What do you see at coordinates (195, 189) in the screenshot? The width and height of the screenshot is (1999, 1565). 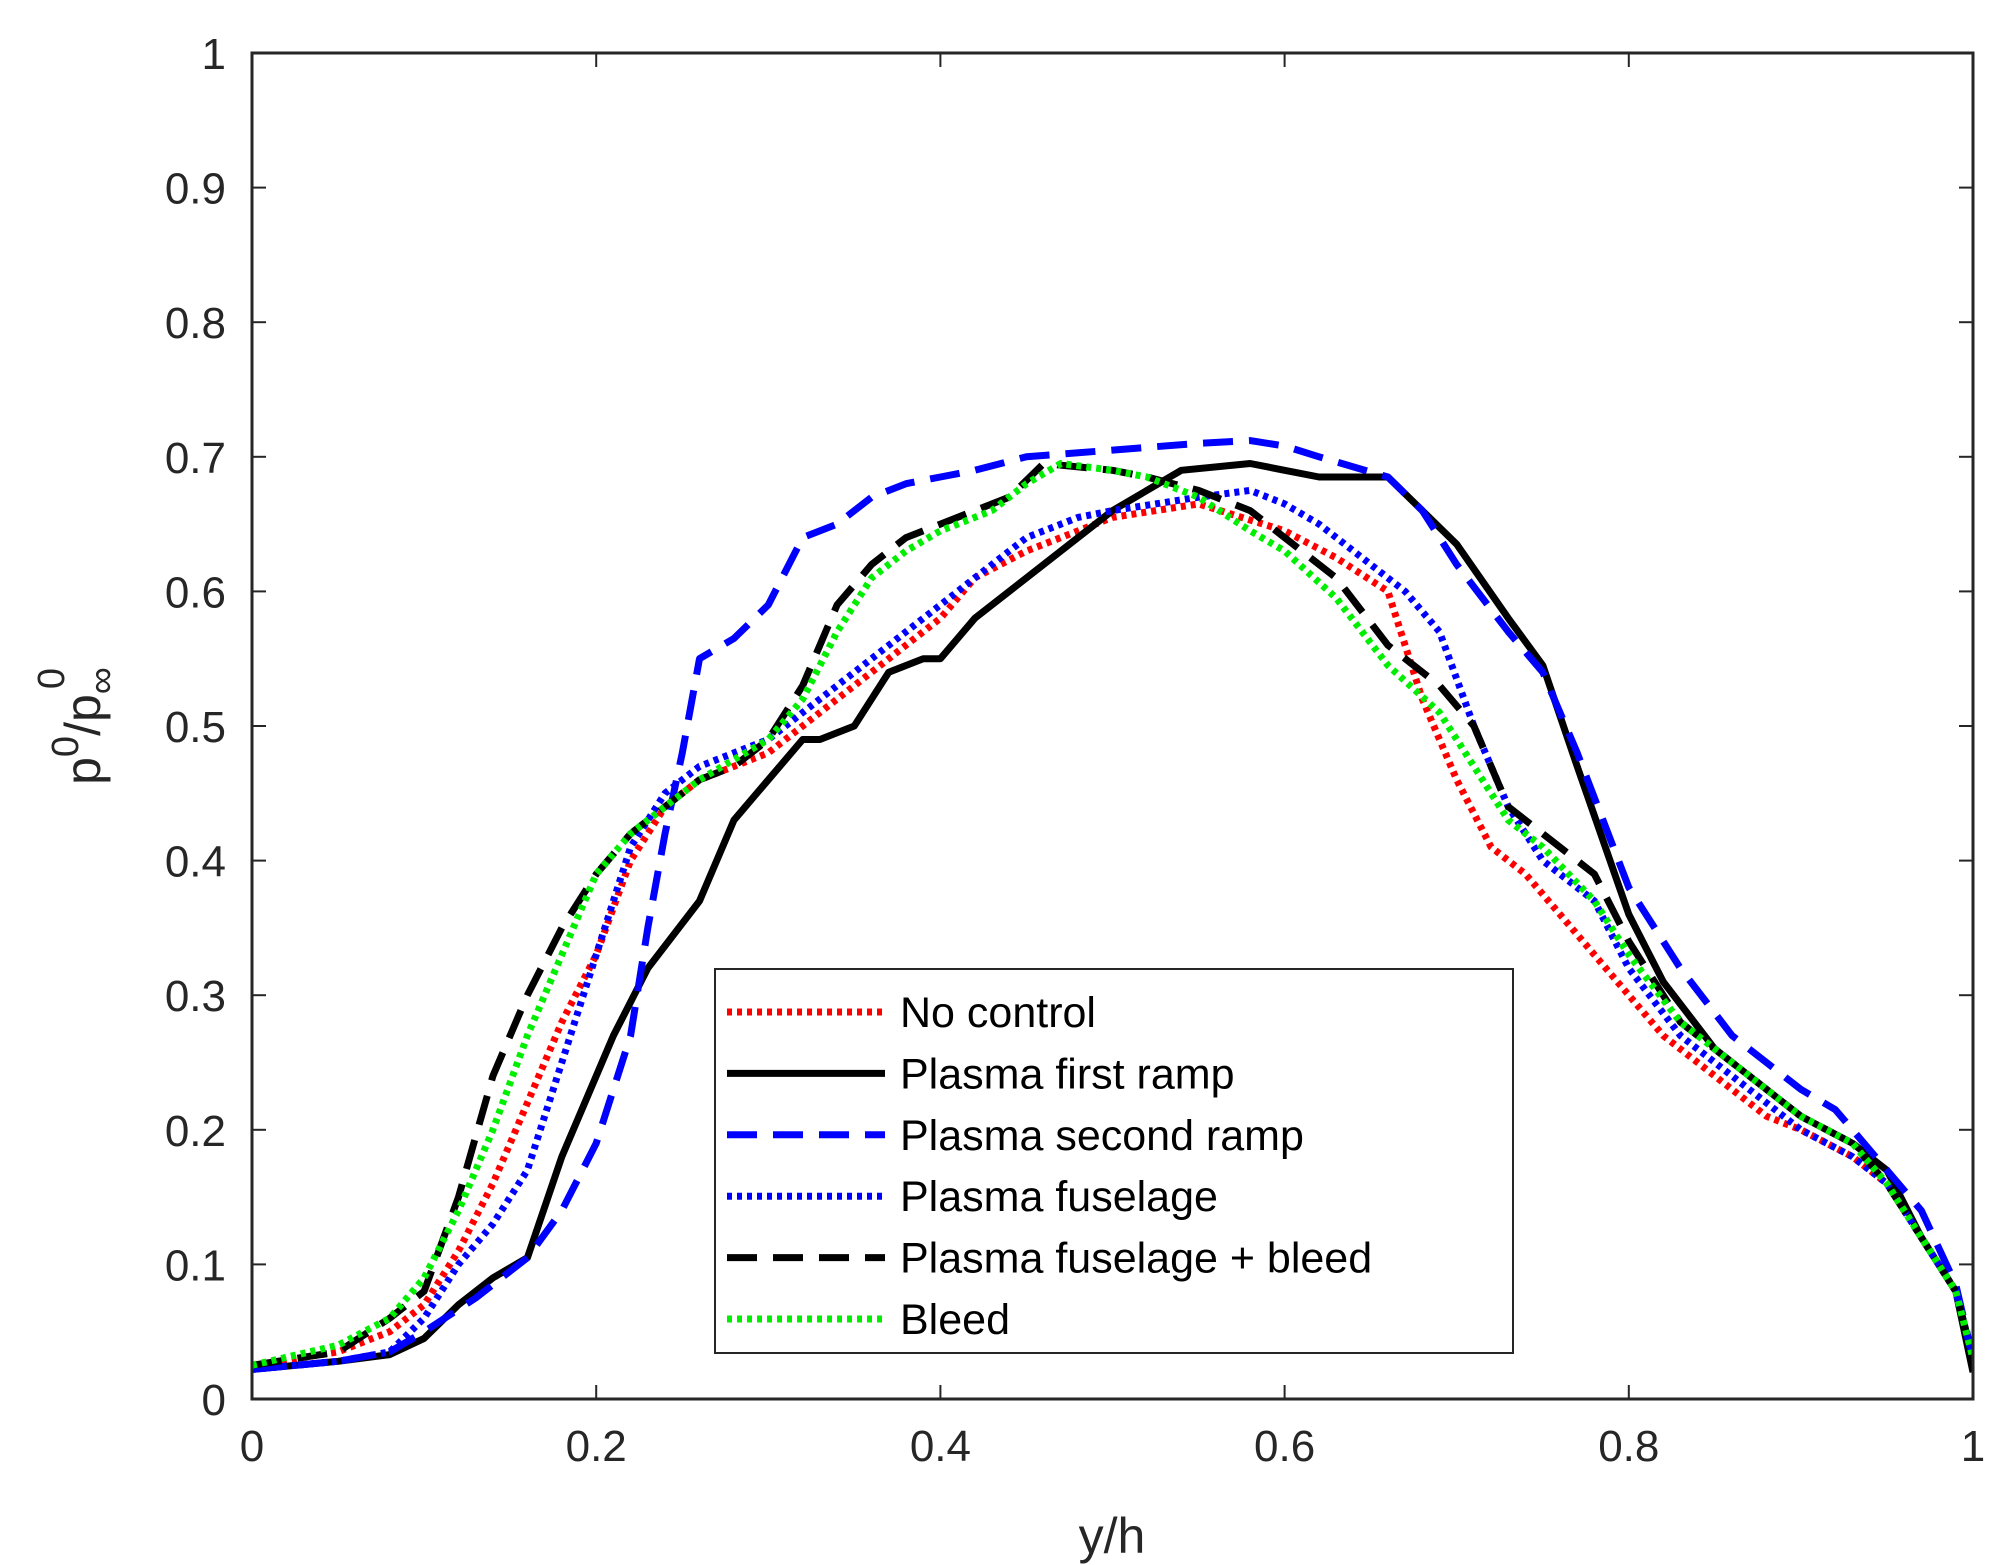 I see `y-tick-label: 0.9` at bounding box center [195, 189].